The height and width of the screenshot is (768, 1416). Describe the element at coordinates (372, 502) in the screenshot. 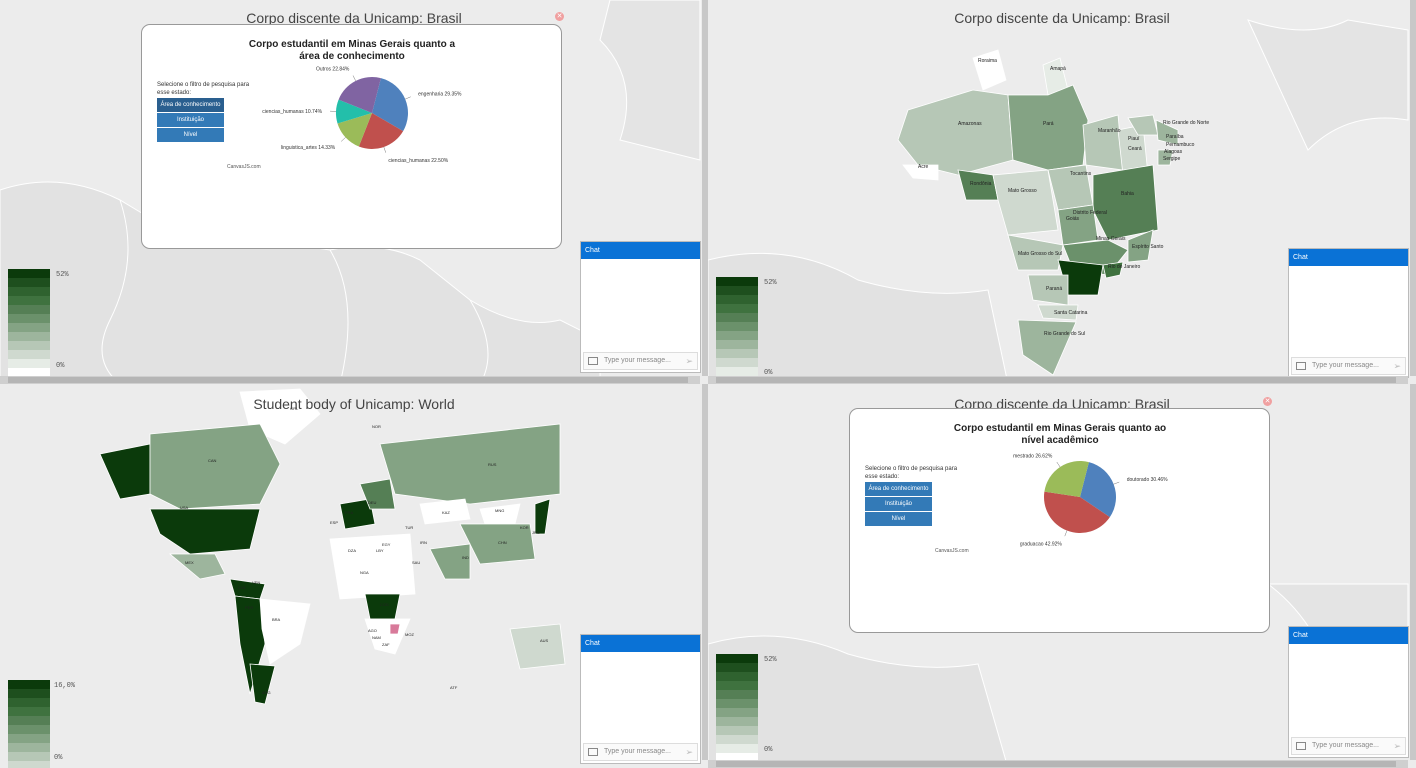

I see `country-label: DEU` at that location.